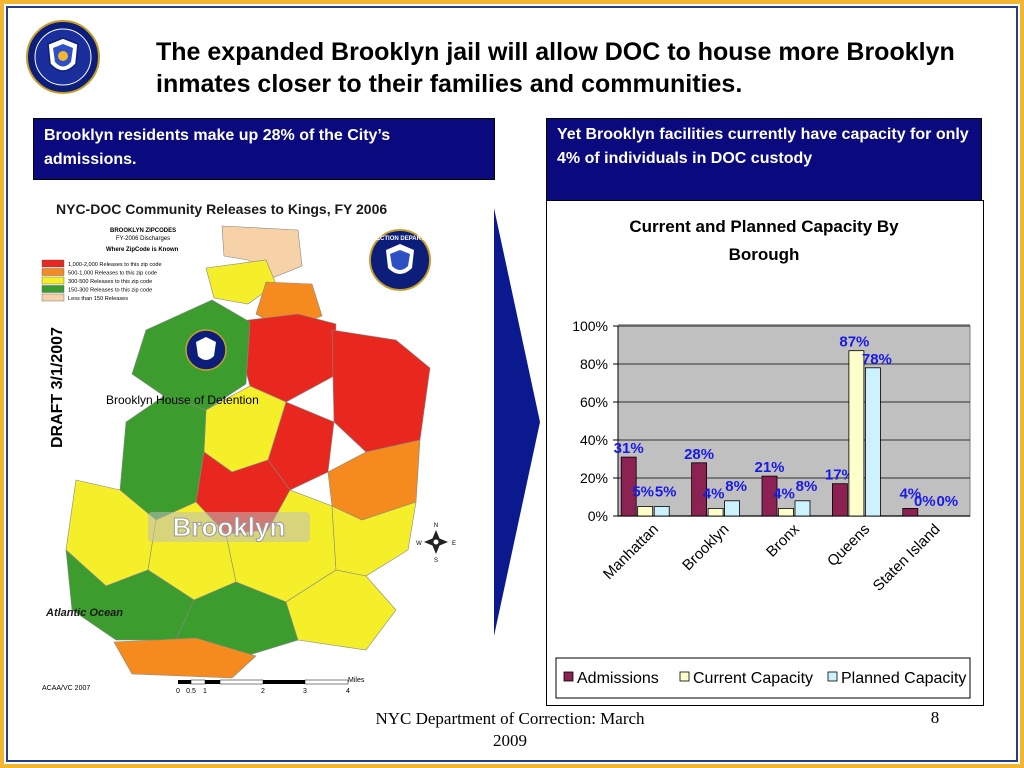 This screenshot has height=768, width=1024. Describe the element at coordinates (115, 265) in the screenshot. I see `legend-label: 1,000-2,000 Releases to this zip code` at that location.